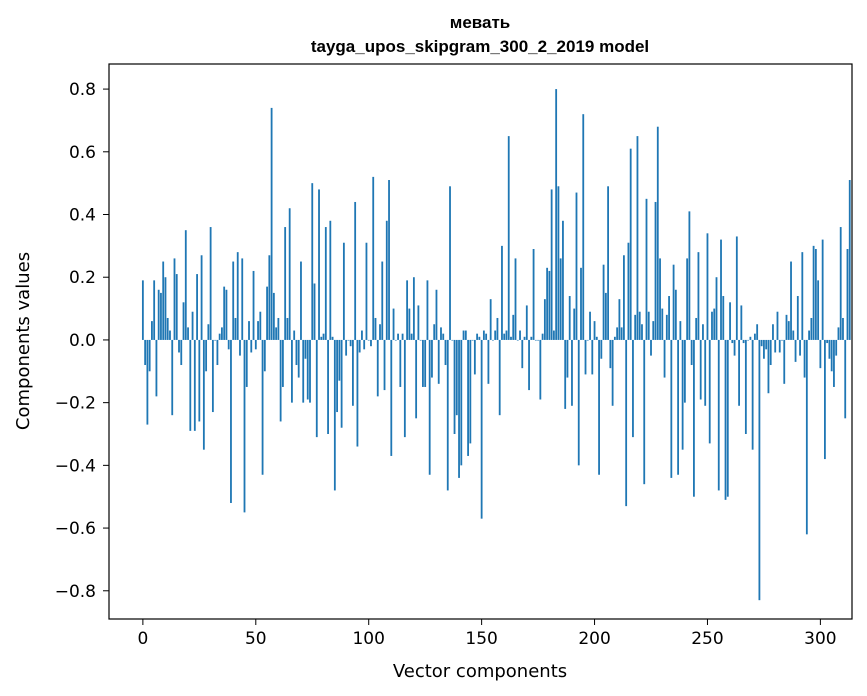 The width and height of the screenshot is (867, 696). Describe the element at coordinates (480, 671) in the screenshot. I see `x-axis-label: Vector components` at that location.